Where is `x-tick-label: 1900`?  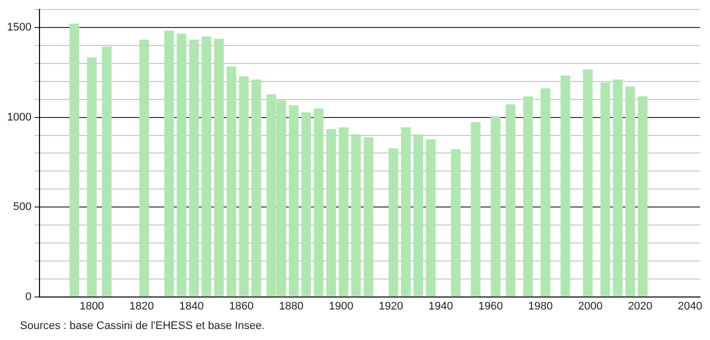 x-tick-label: 1900 is located at coordinates (341, 306).